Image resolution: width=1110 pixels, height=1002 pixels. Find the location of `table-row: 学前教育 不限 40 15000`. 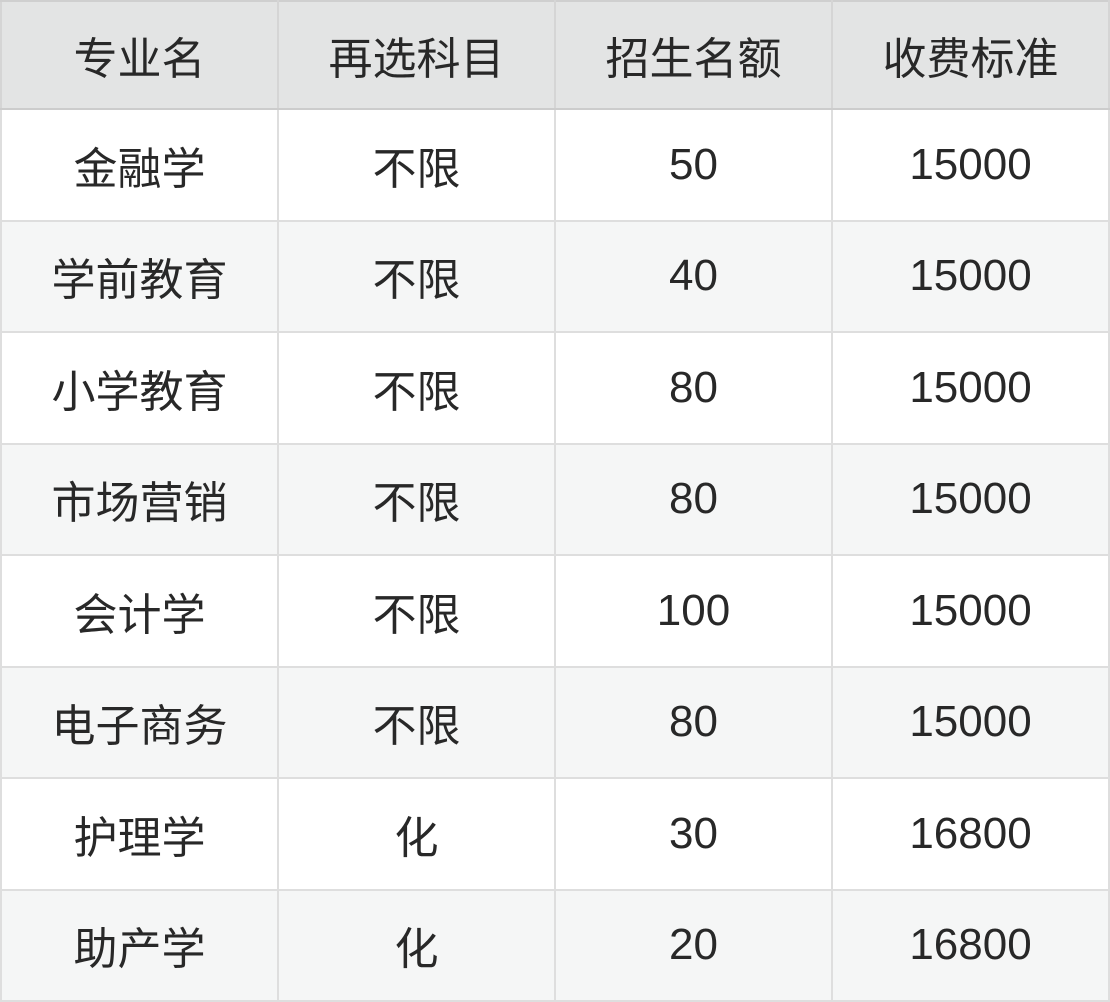

table-row: 学前教育 不限 40 15000 is located at coordinates (555, 276).